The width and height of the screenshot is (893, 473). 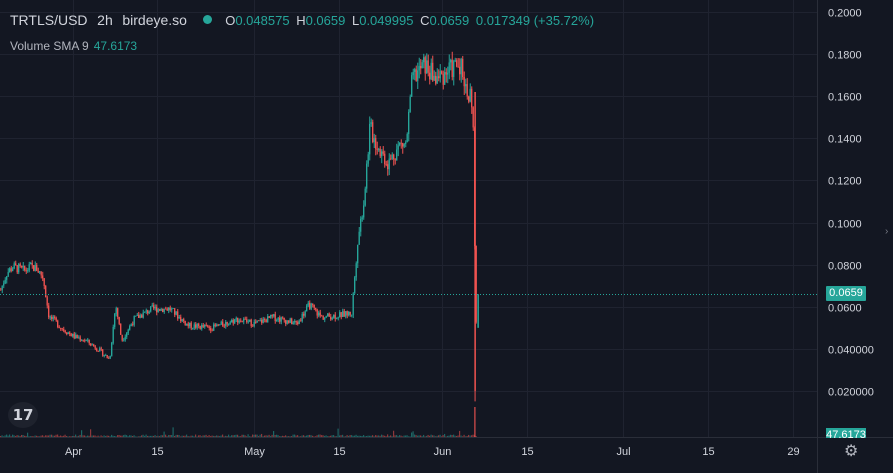 What do you see at coordinates (105, 20) in the screenshot?
I see `interval-label: 2h` at bounding box center [105, 20].